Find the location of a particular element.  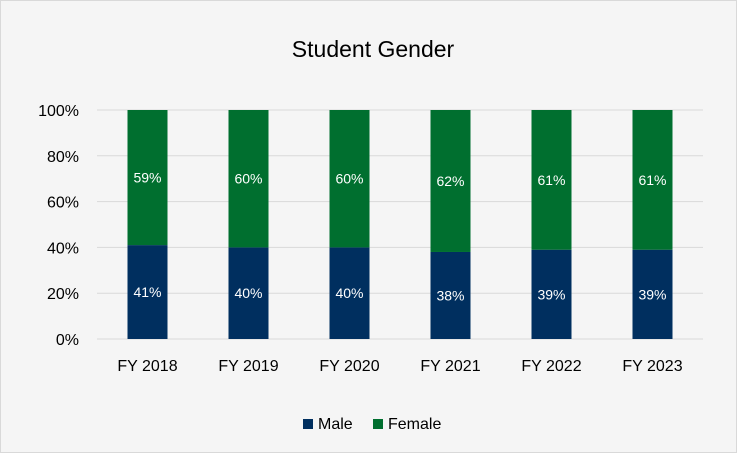

y-tick-label: 0% is located at coordinates (67, 340).